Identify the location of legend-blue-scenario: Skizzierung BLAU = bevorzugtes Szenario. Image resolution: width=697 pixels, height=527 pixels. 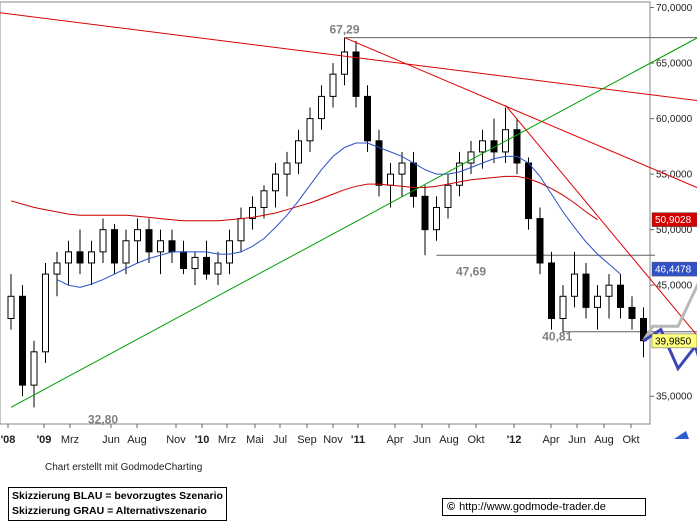
(117, 496).